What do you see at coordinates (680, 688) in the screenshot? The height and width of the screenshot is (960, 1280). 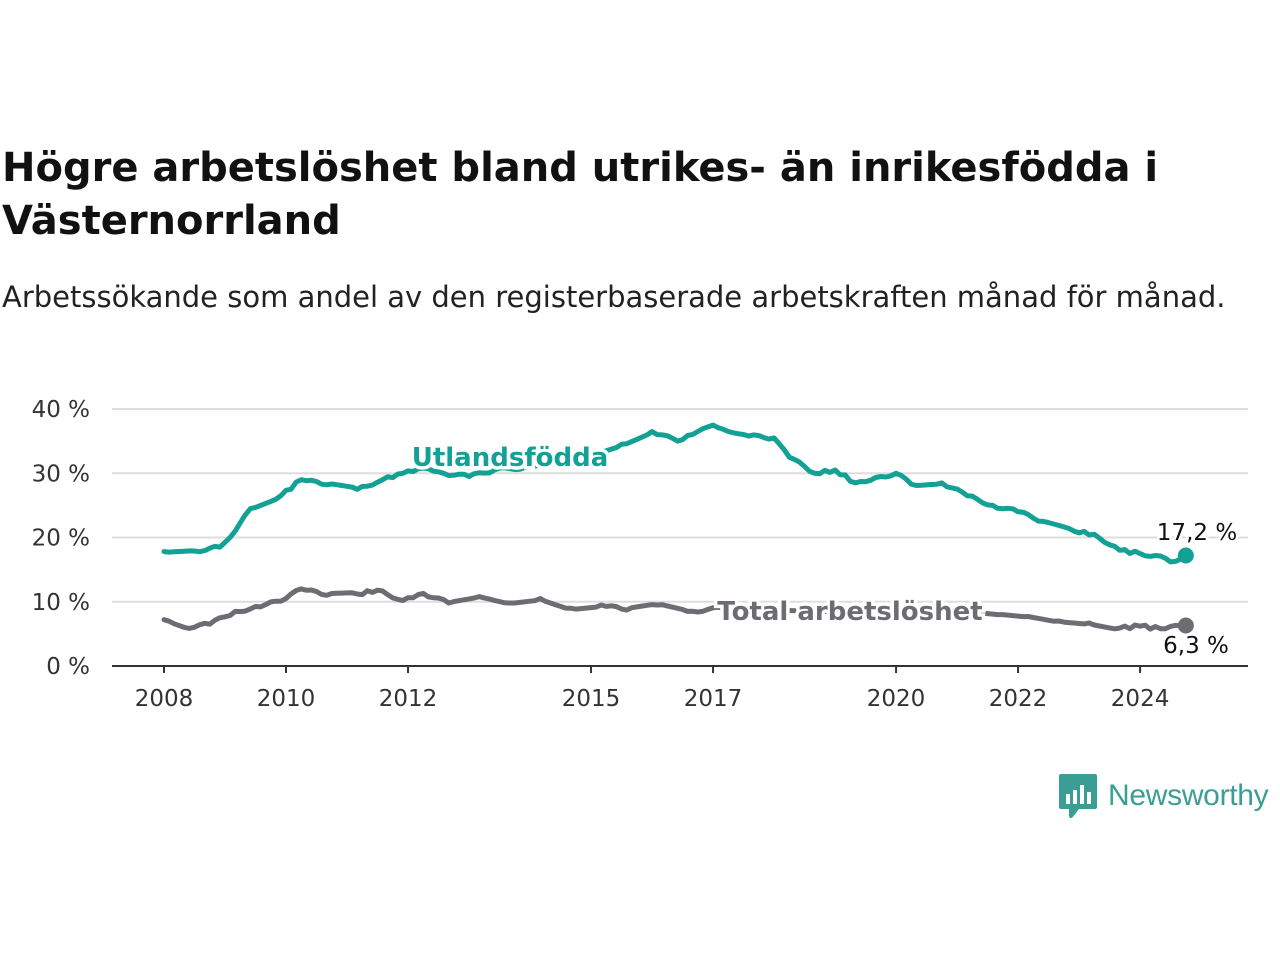 I see `x-axis: 2008 2010 2012 2015 2017 2020 2022 2024` at bounding box center [680, 688].